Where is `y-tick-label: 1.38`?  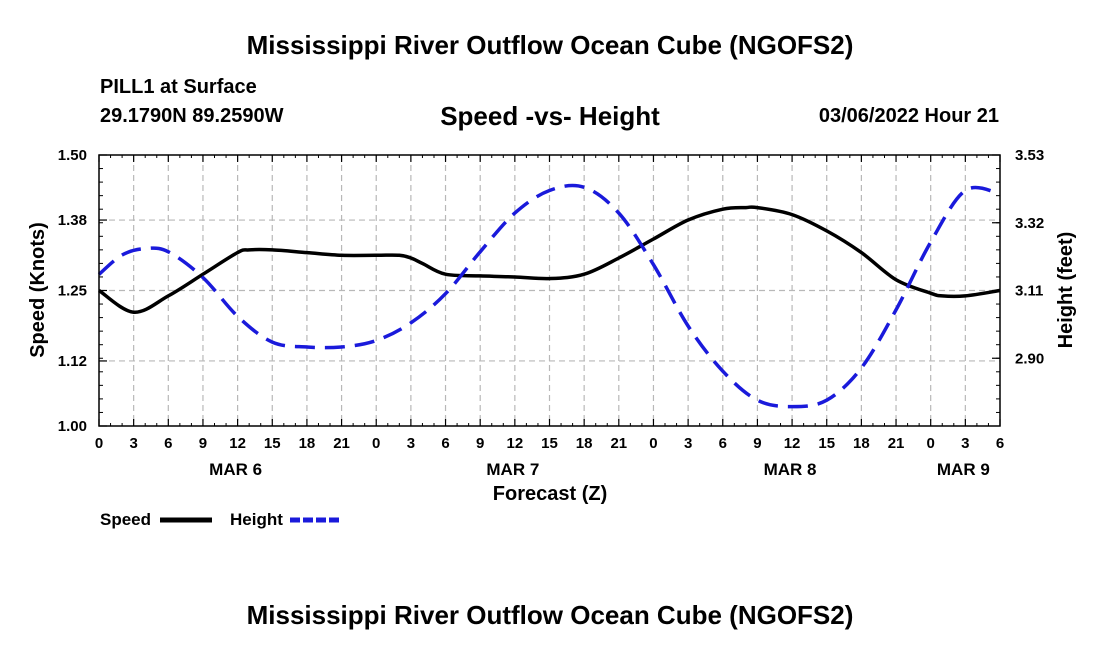 y-tick-label: 1.38 is located at coordinates (72, 220).